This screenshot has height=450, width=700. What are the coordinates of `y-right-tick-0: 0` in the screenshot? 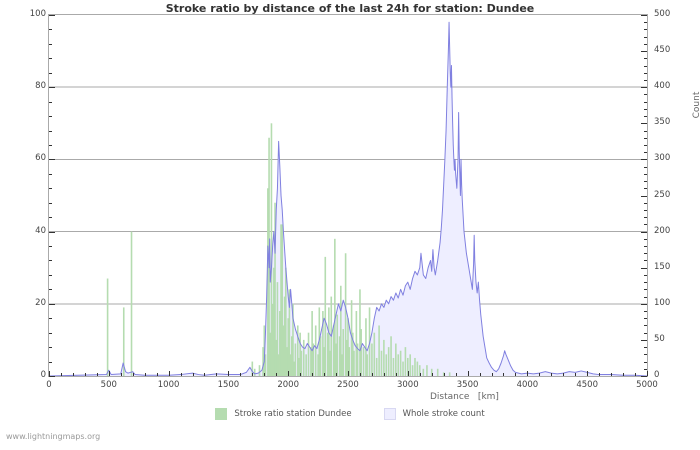 It's located at (657, 375).